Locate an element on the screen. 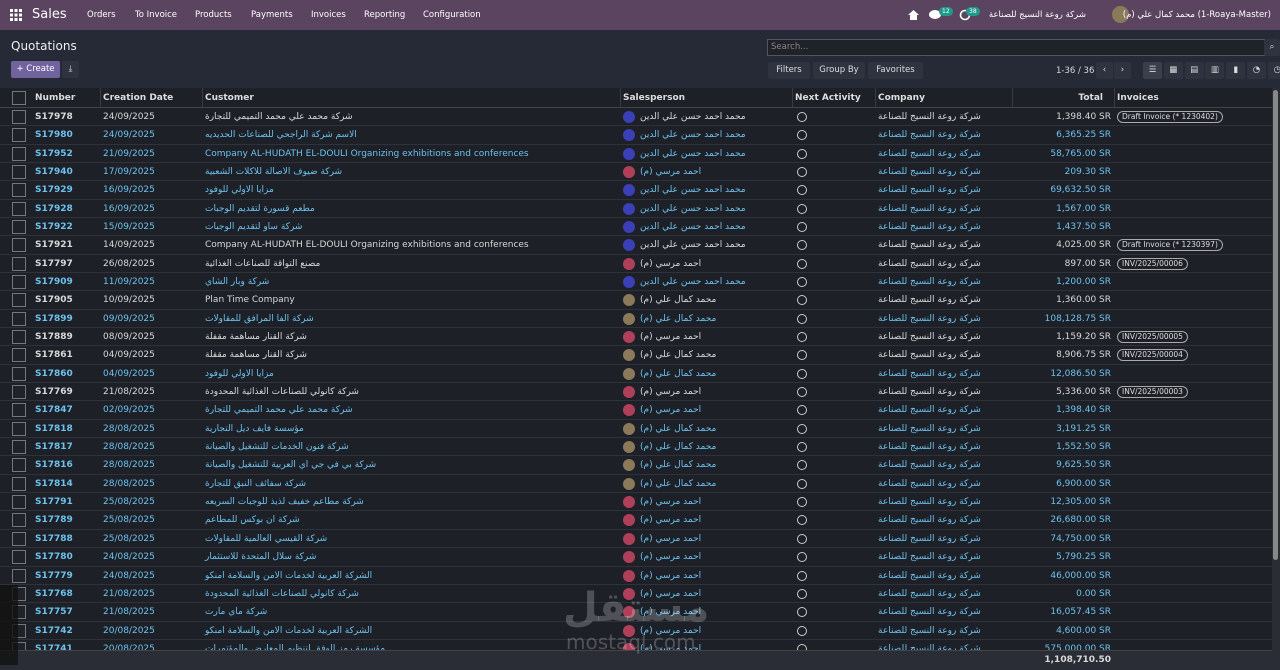 This screenshot has width=1280, height=670. column-header: Next Activity is located at coordinates (828, 98).